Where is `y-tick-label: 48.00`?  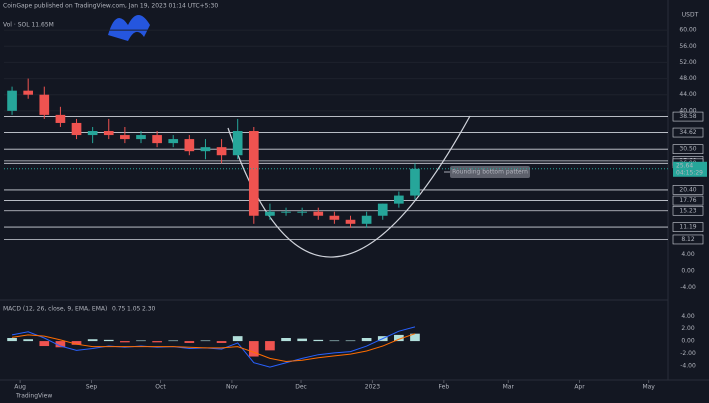 y-tick-label: 48.00 is located at coordinates (687, 78).